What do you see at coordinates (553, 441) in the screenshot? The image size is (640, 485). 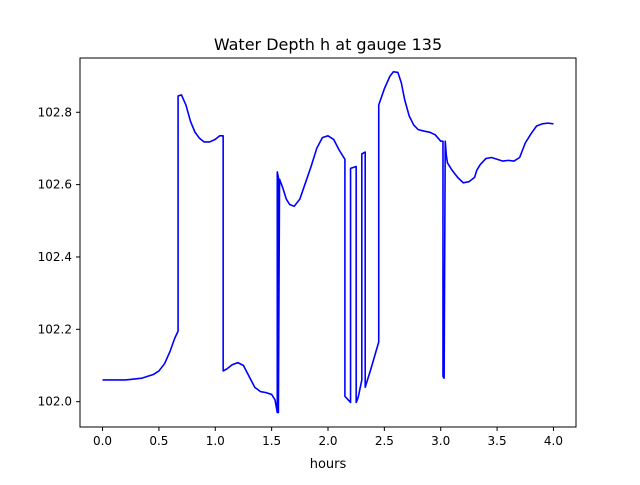 I see `x-tick-label: 4.0` at bounding box center [553, 441].